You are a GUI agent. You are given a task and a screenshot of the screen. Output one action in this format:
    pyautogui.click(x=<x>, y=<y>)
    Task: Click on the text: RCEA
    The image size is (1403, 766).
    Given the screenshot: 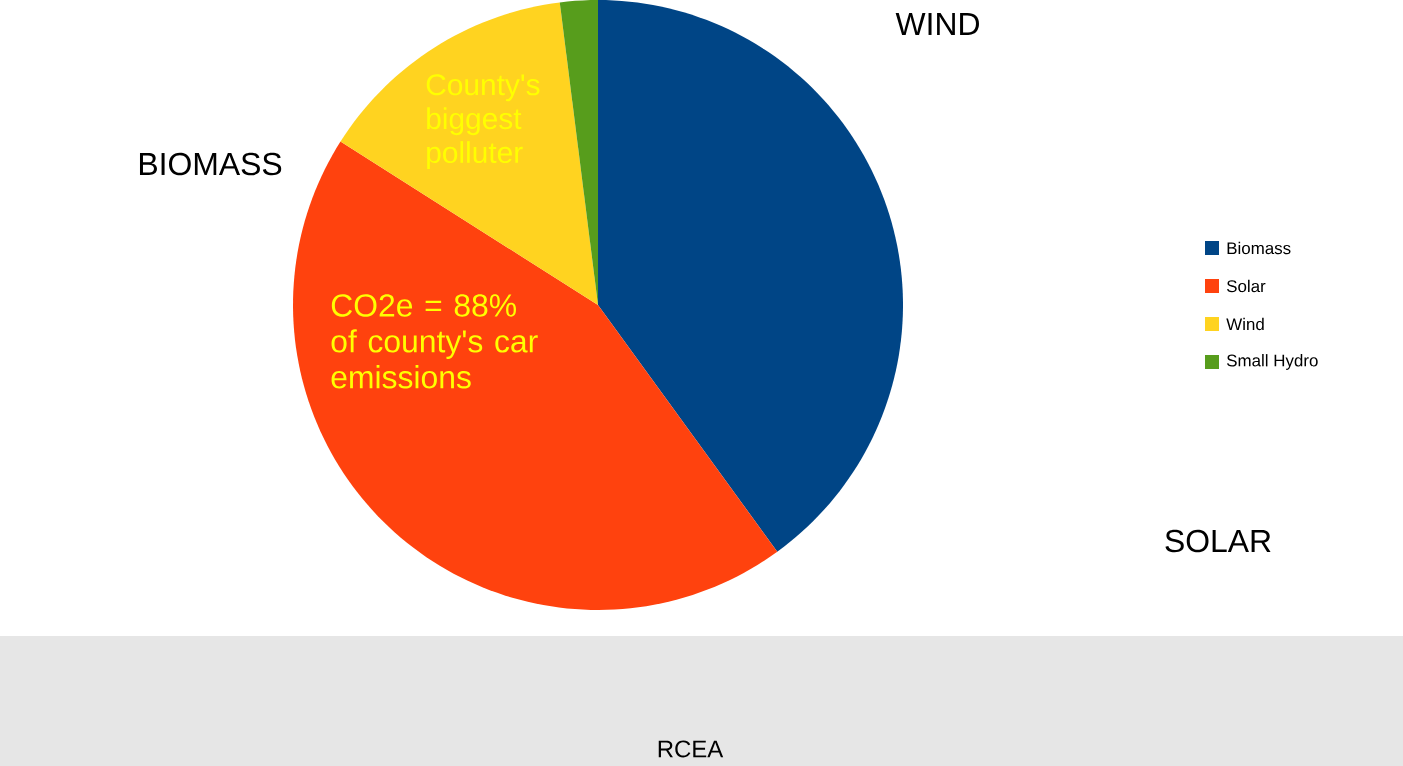 What is the action you would take?
    pyautogui.click(x=691, y=749)
    